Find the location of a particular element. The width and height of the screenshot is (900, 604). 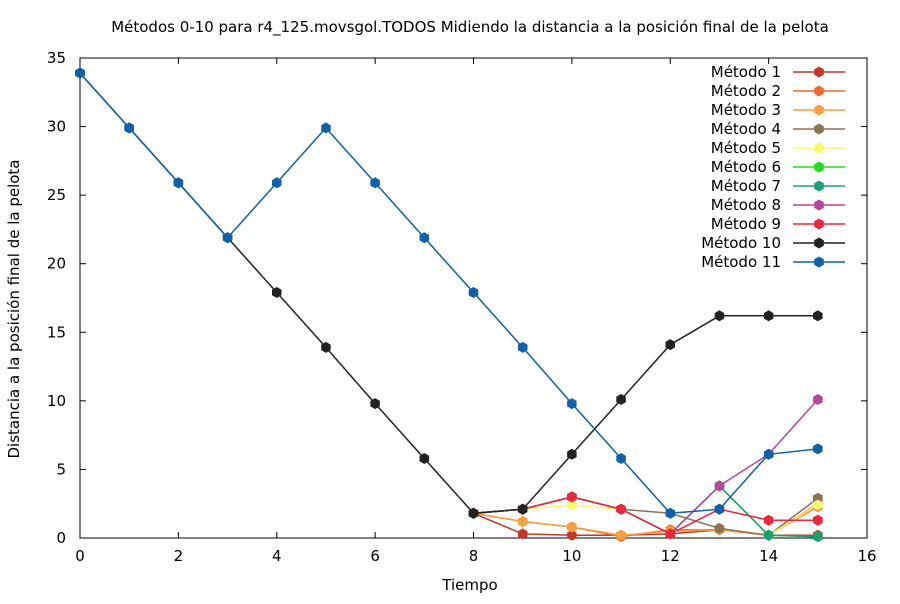

legend-entry: Método 6 is located at coordinates (778, 167).